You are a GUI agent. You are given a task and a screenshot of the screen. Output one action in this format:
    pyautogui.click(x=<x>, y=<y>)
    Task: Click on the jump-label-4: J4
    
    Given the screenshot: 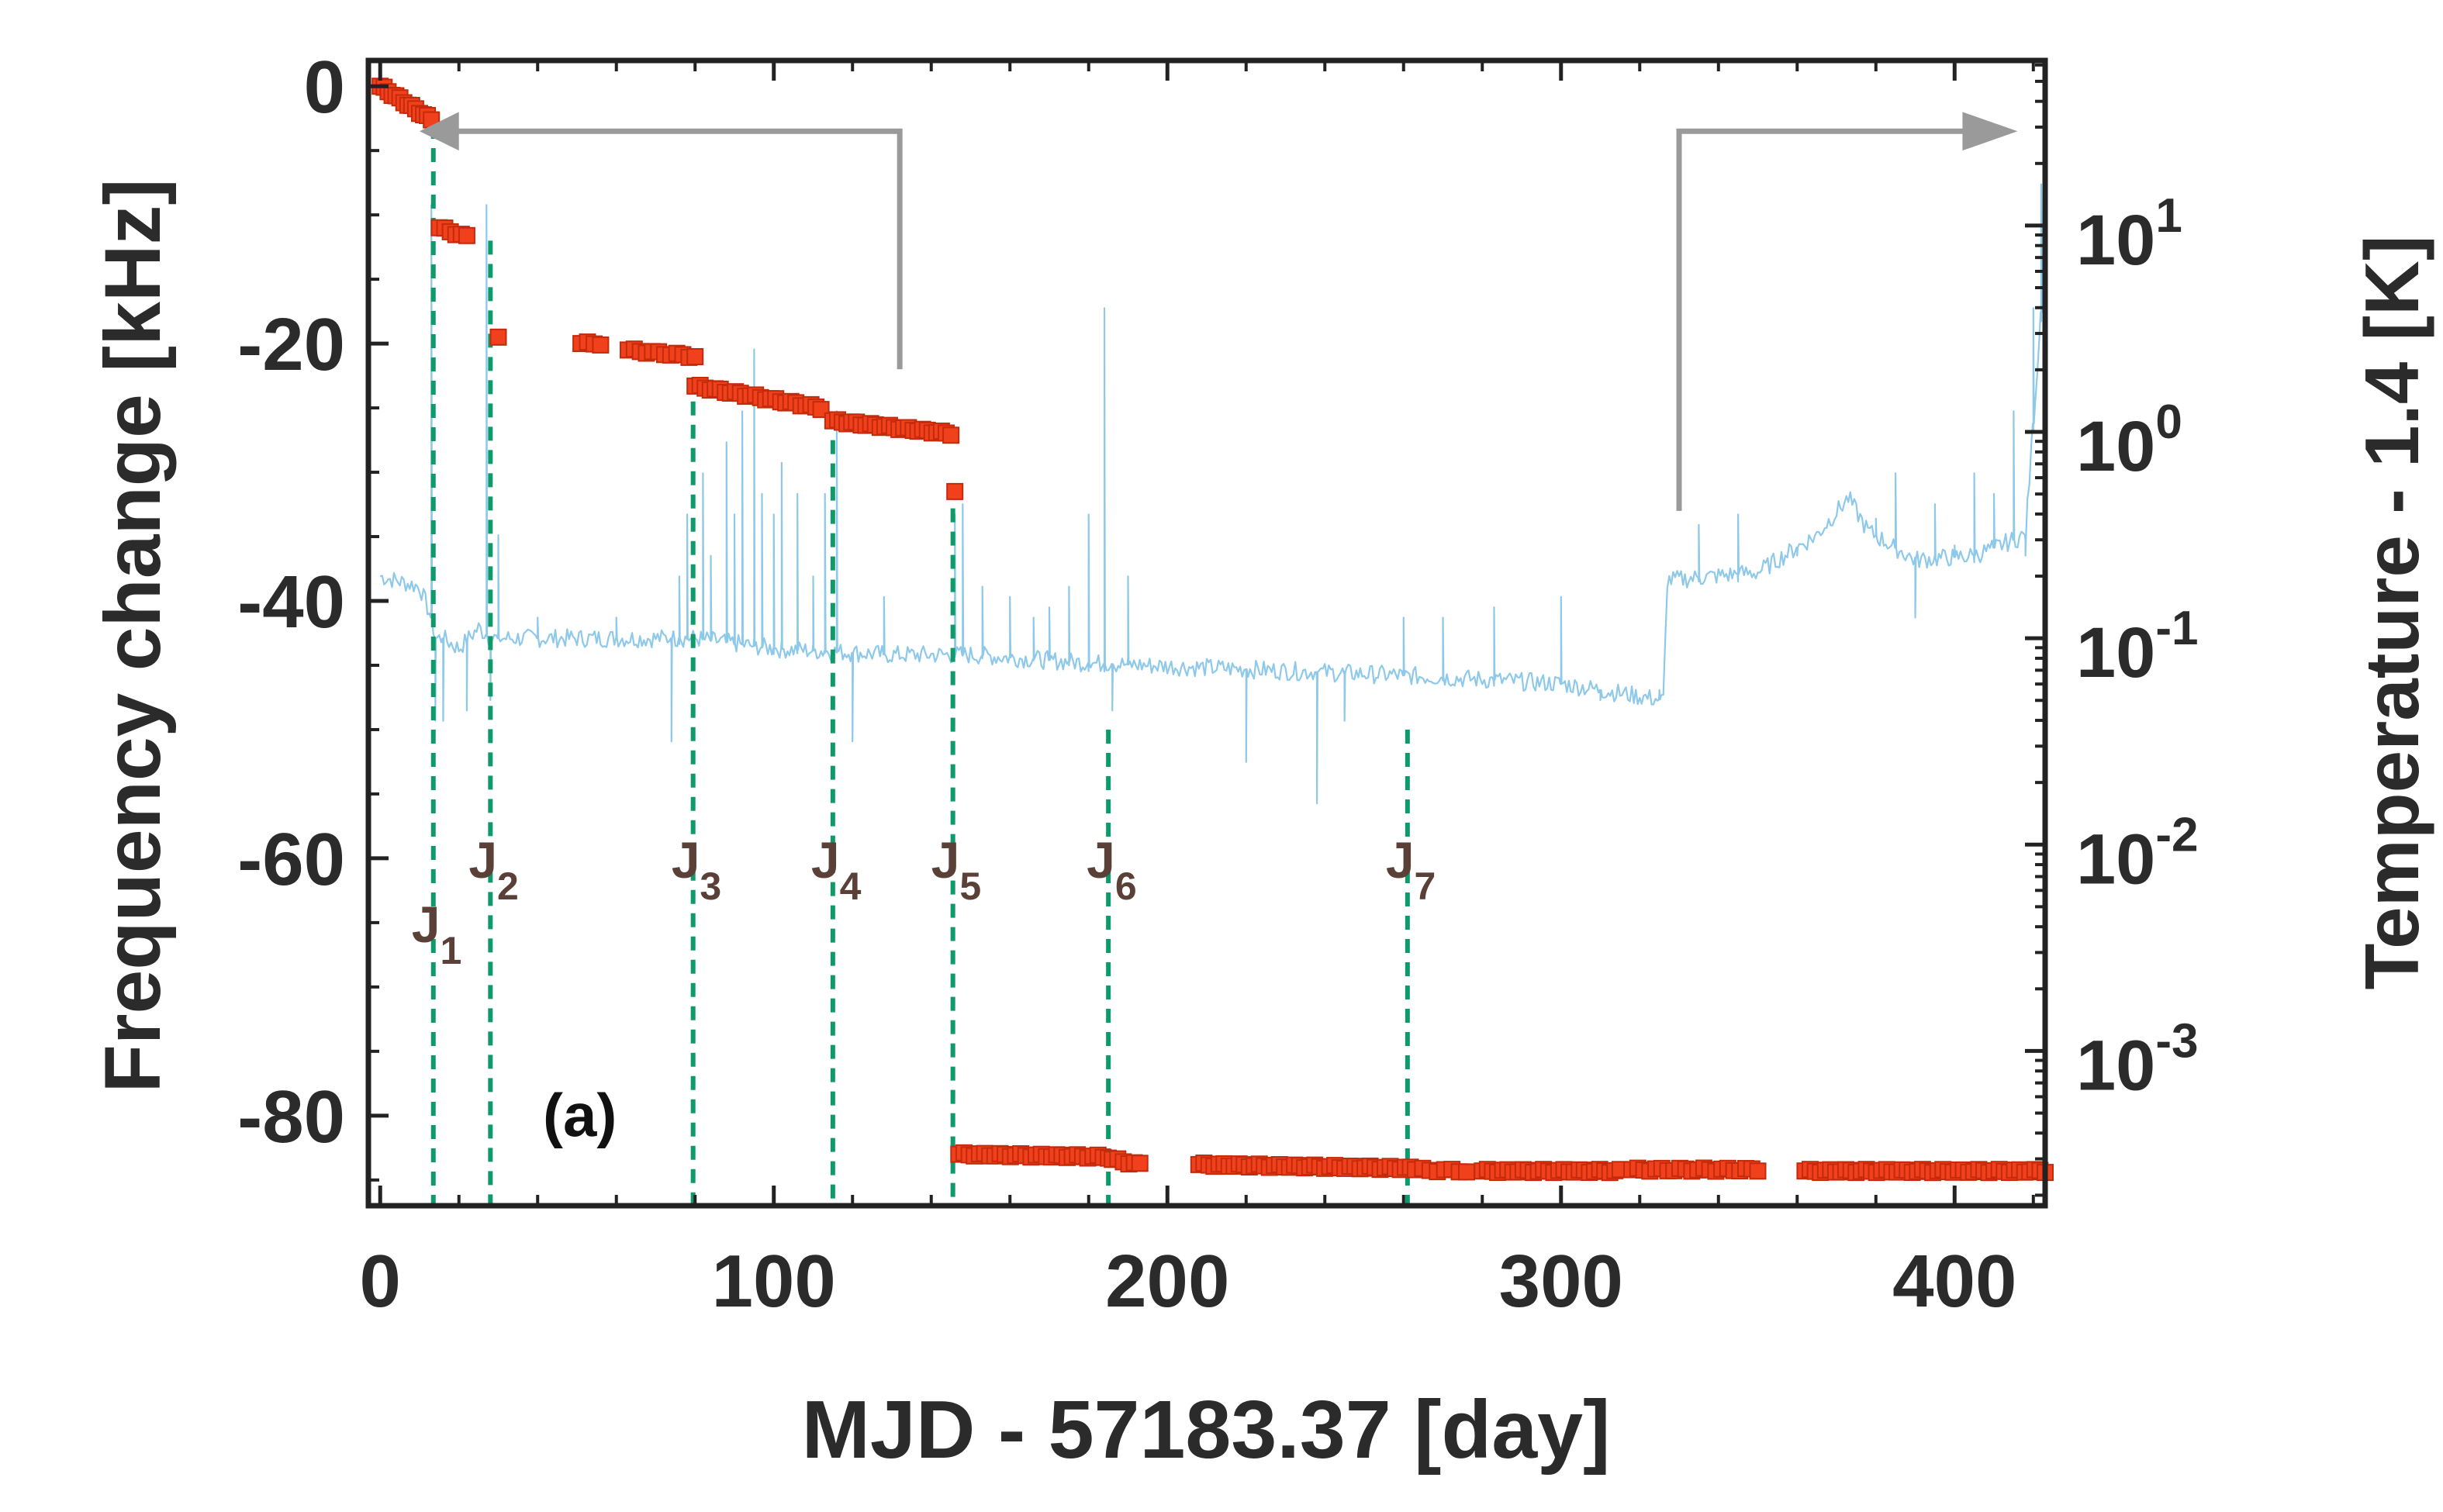 What is the action you would take?
    pyautogui.click(x=837, y=870)
    